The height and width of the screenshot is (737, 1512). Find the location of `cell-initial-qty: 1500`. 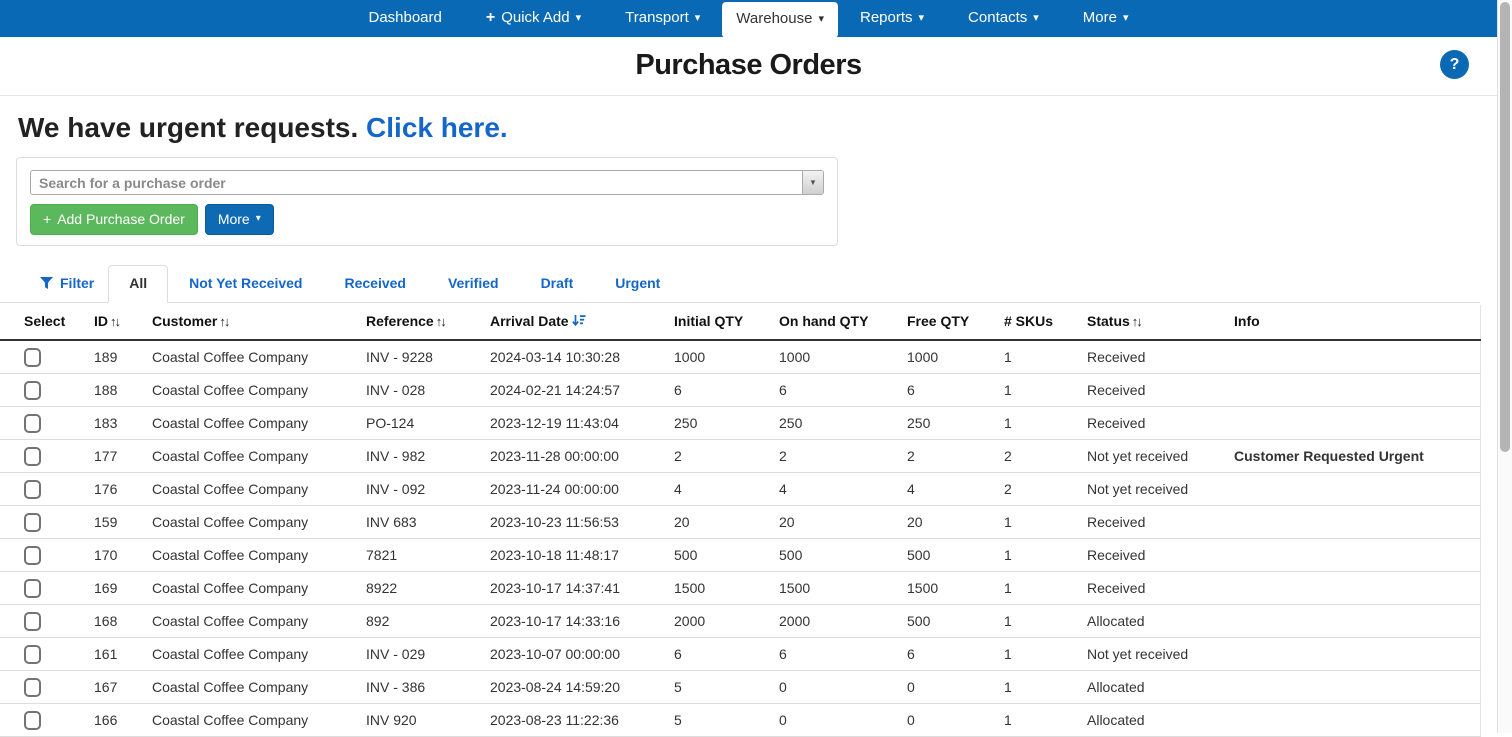

cell-initial-qty: 1500 is located at coordinates (709, 588).